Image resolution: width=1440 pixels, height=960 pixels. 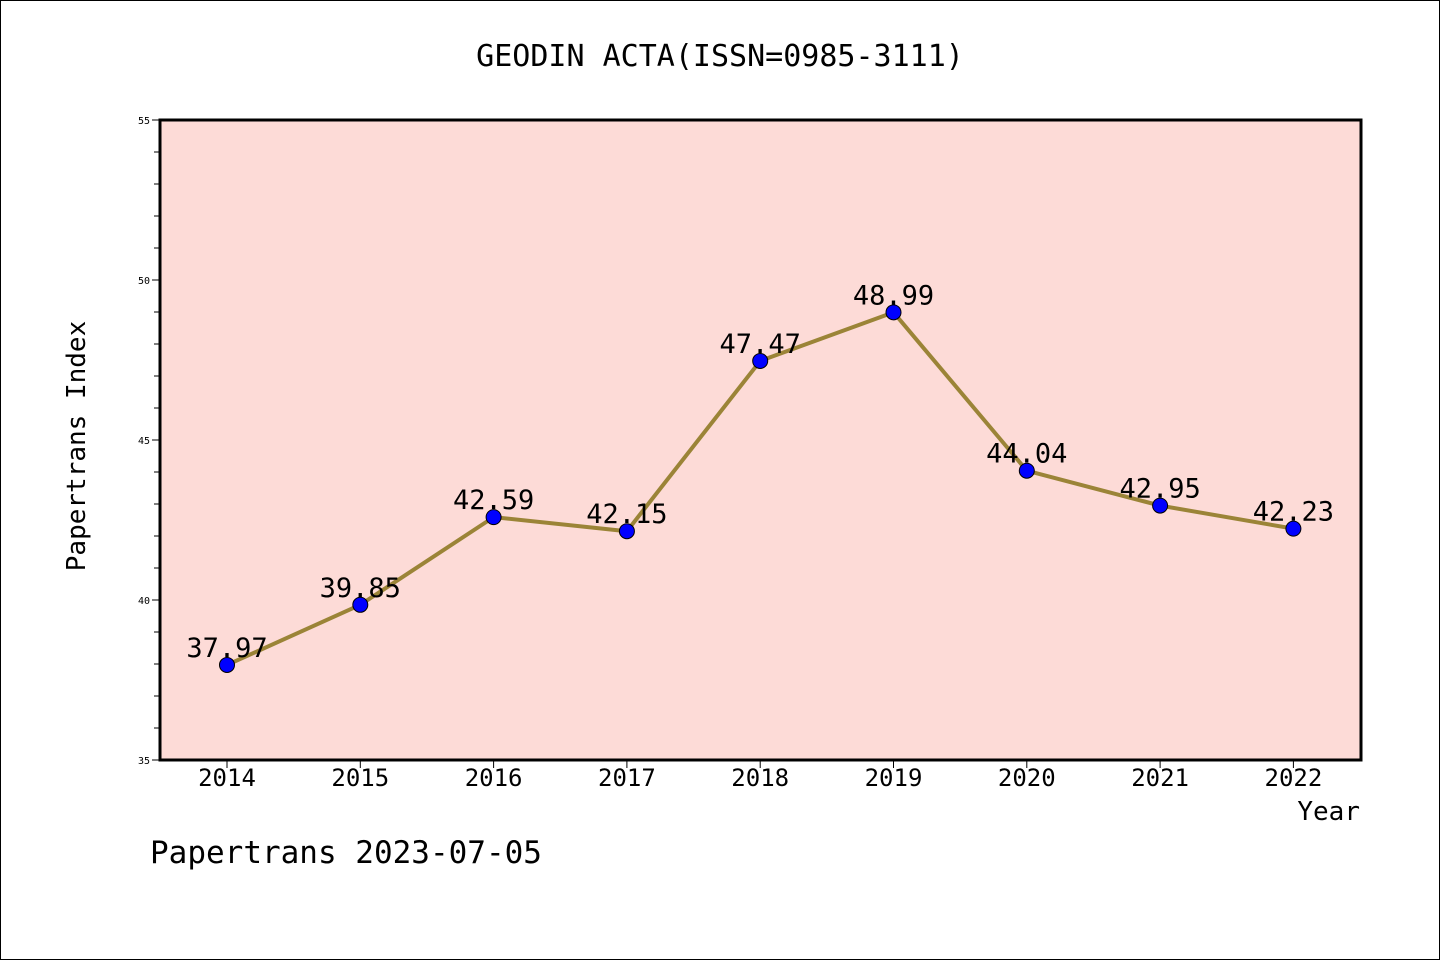 What do you see at coordinates (144, 121) in the screenshot?
I see `y-tick-label: 55` at bounding box center [144, 121].